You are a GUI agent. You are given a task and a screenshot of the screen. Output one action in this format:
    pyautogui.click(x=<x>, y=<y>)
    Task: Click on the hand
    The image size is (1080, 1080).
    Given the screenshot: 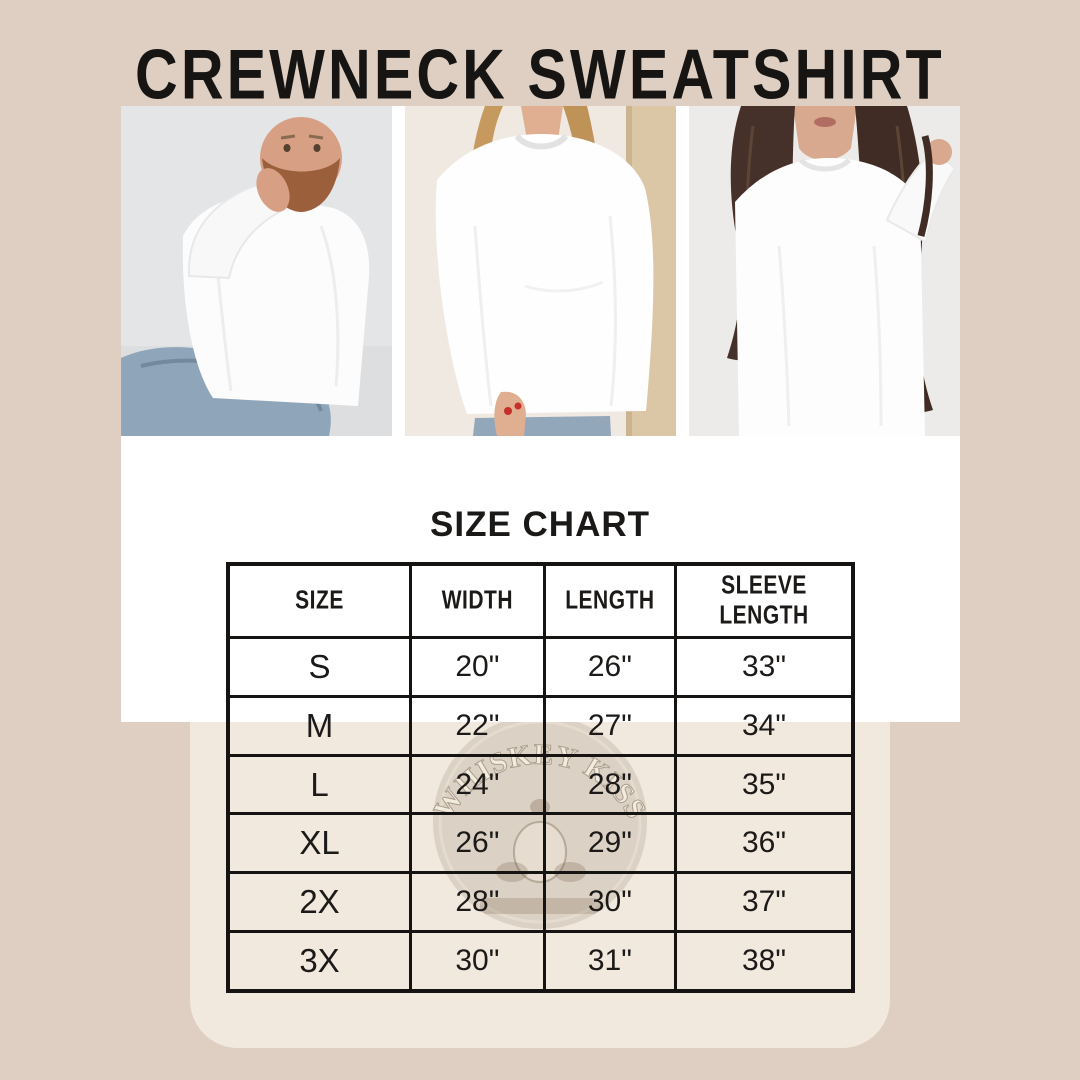 What is the action you would take?
    pyautogui.click(x=939, y=152)
    